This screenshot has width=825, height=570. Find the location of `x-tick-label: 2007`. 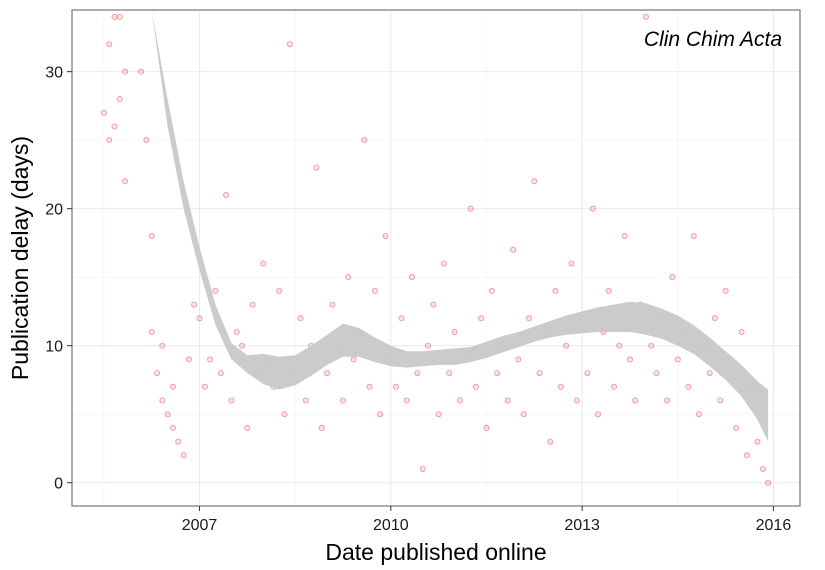

x-tick-label: 2007 is located at coordinates (200, 525).